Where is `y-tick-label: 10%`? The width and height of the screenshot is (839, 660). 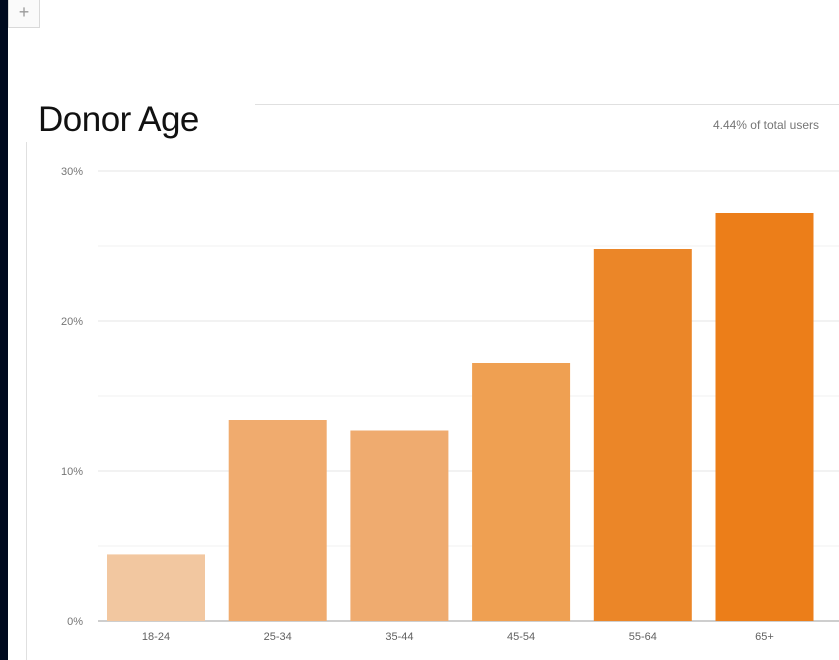
y-tick-label: 10% is located at coordinates (72, 472).